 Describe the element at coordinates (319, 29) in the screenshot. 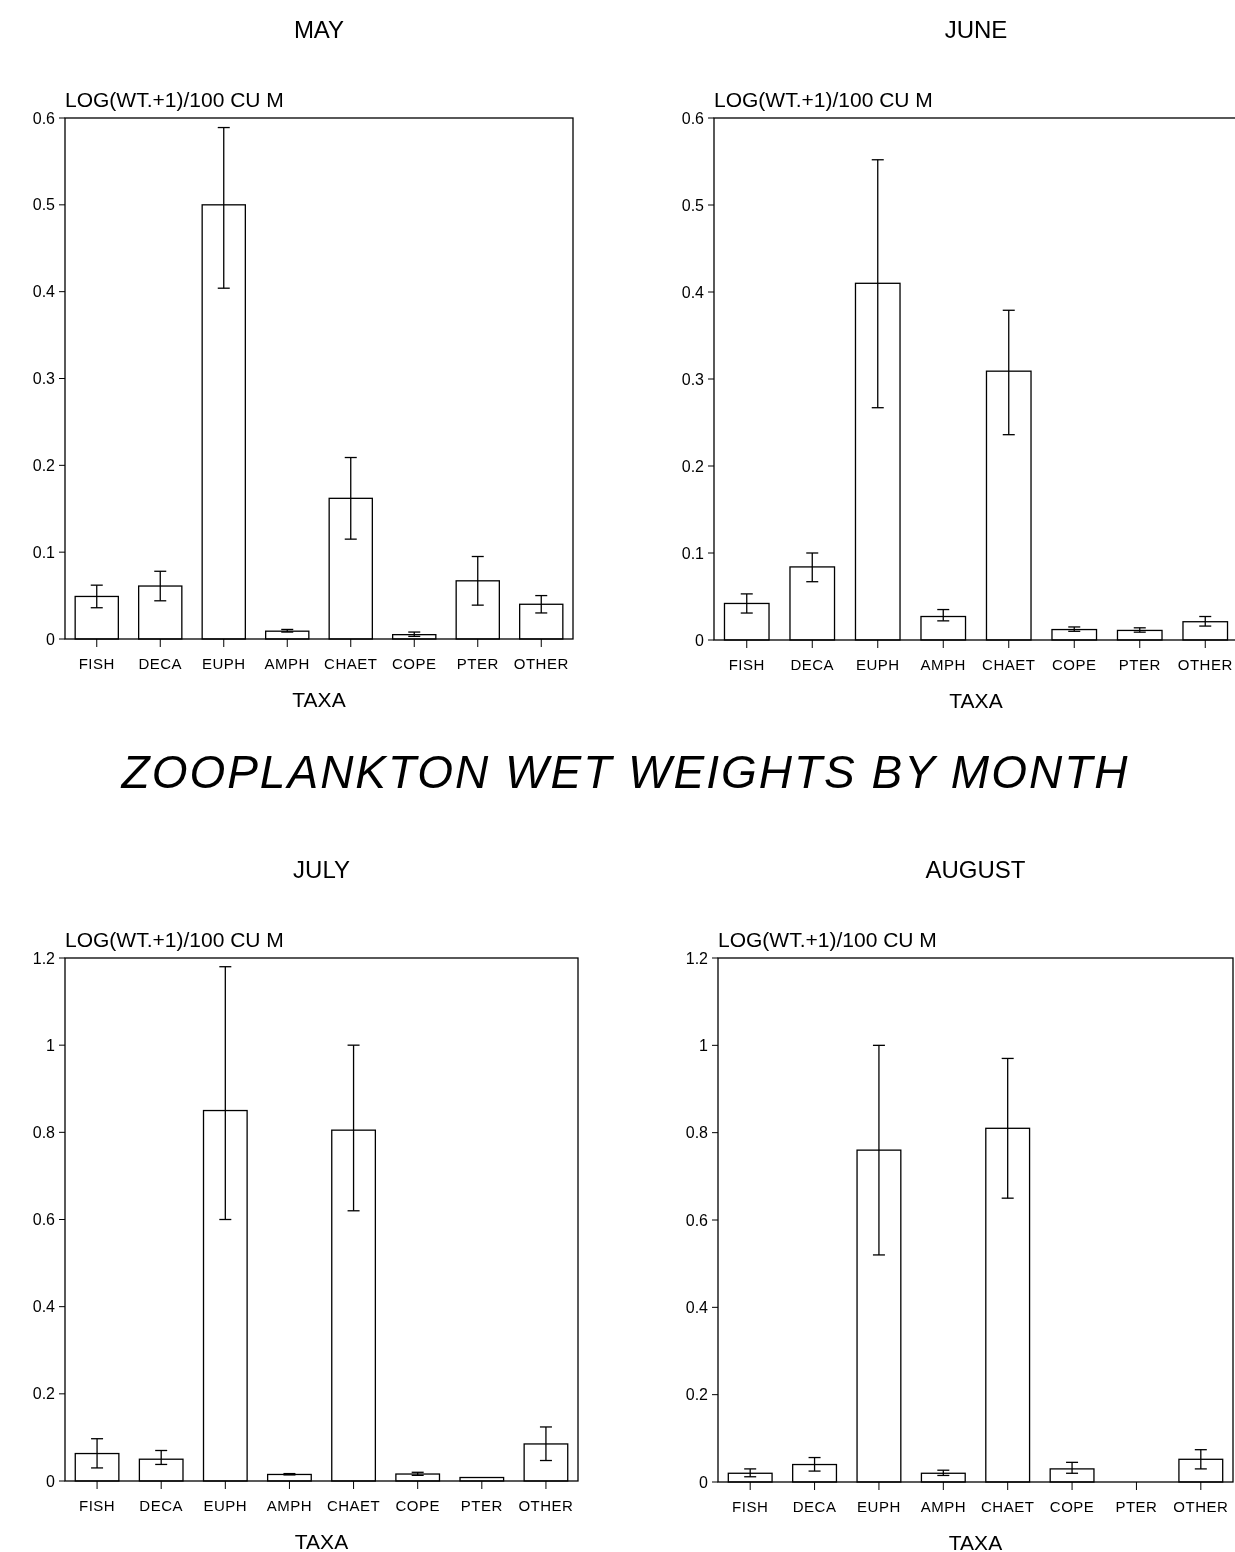

I see `chart-title: MAY` at that location.